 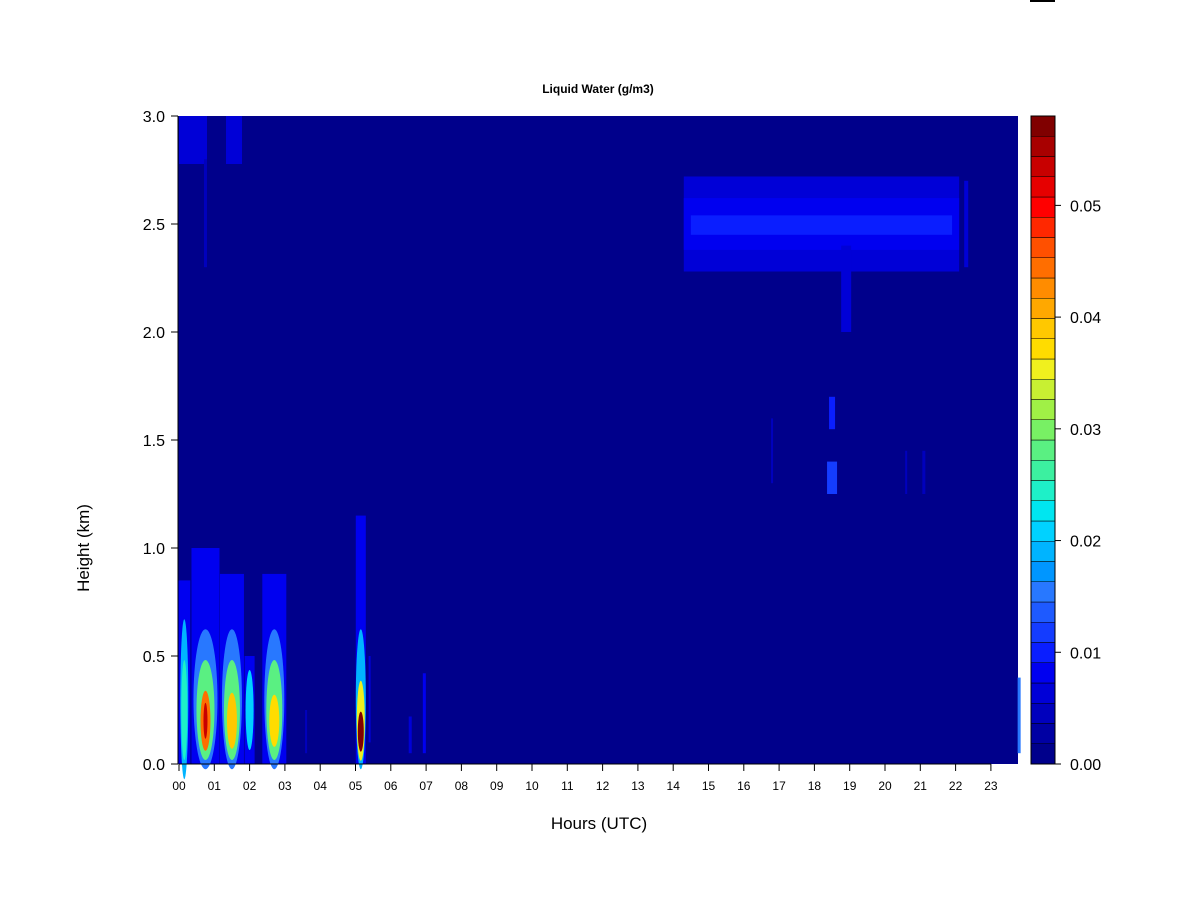 What do you see at coordinates (426, 786) in the screenshot?
I see `x-tick-label: 07` at bounding box center [426, 786].